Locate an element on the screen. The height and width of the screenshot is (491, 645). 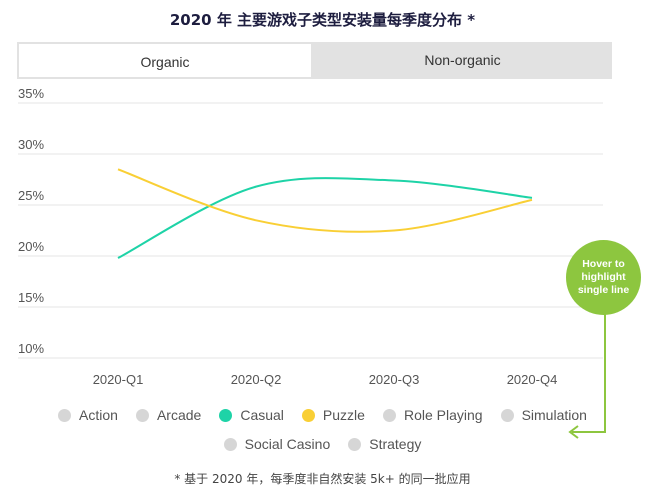
legend-dot-social-casino is located at coordinates (230, 444).